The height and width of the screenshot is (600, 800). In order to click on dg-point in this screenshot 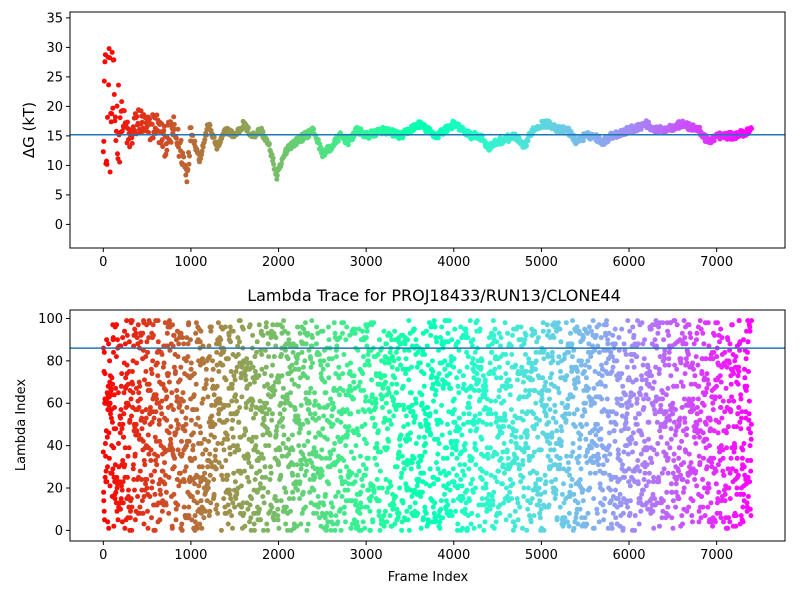, I will do `click(248, 128)`.